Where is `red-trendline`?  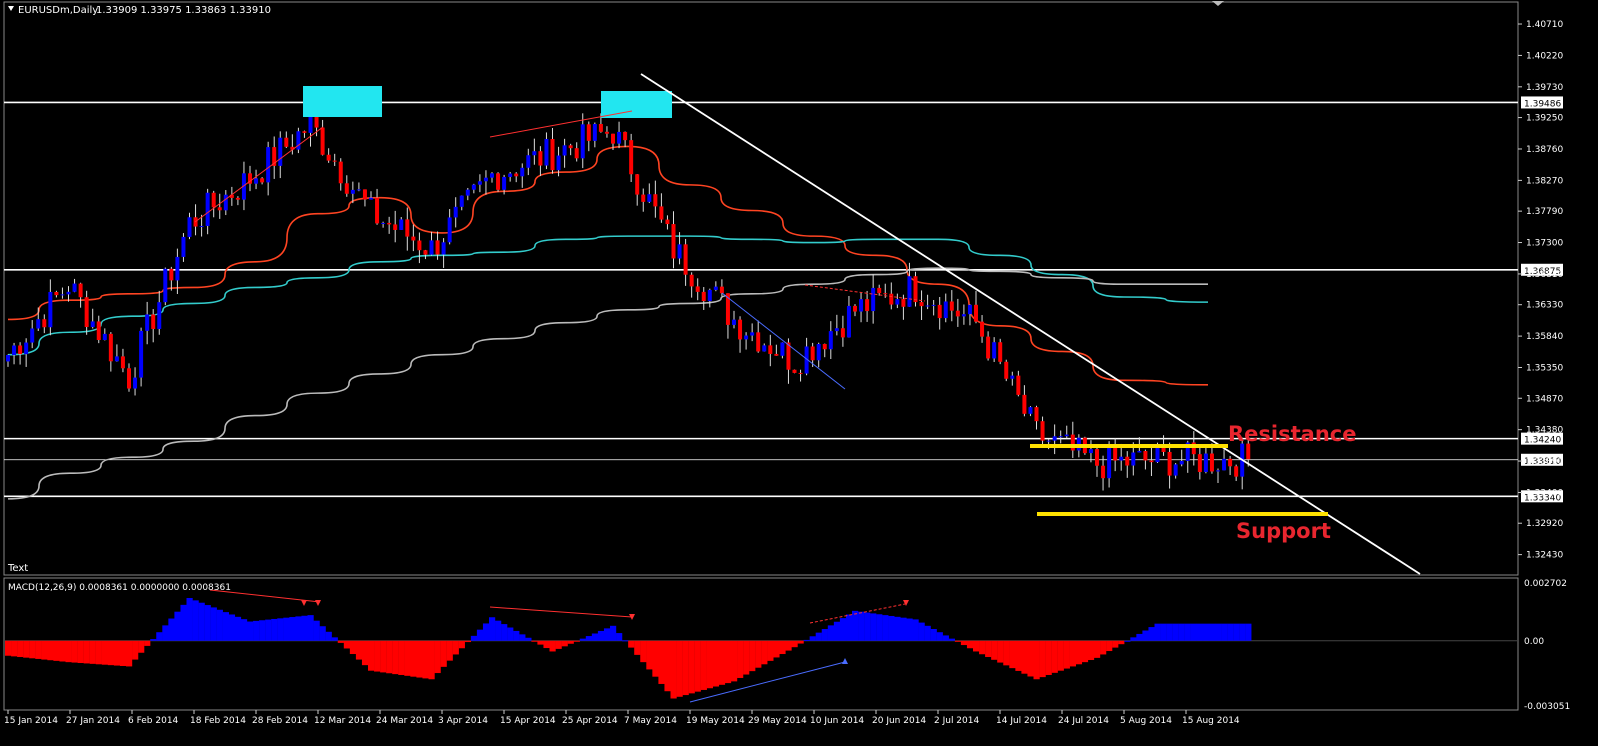 red-trendline is located at coordinates (259, 174).